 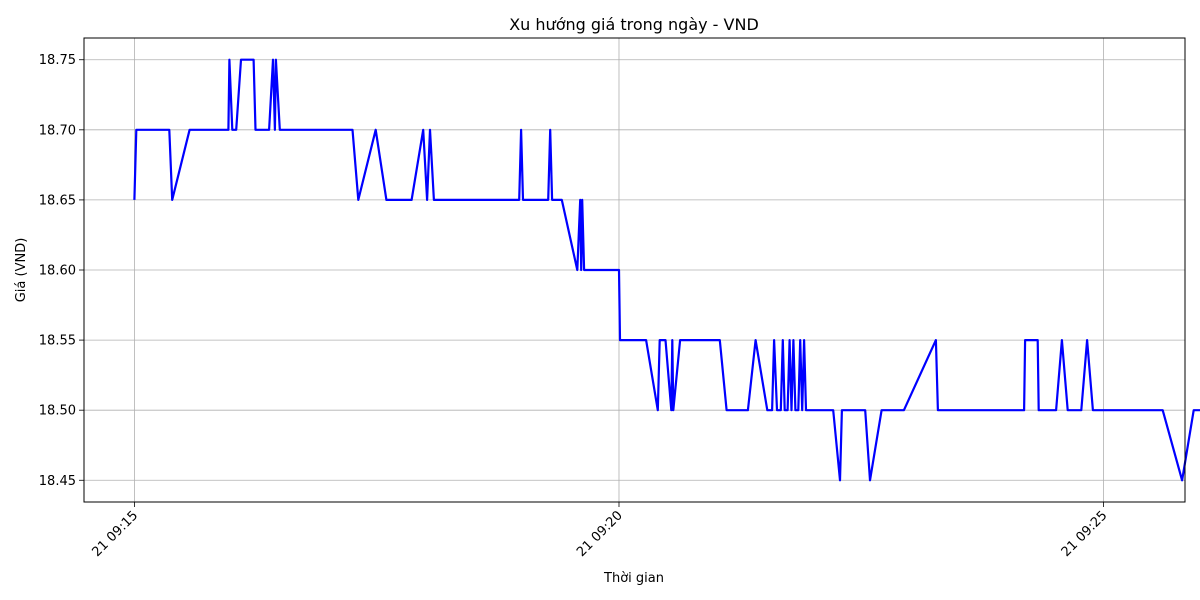 I want to click on y-tick-label: 18.75, so click(x=57, y=60).